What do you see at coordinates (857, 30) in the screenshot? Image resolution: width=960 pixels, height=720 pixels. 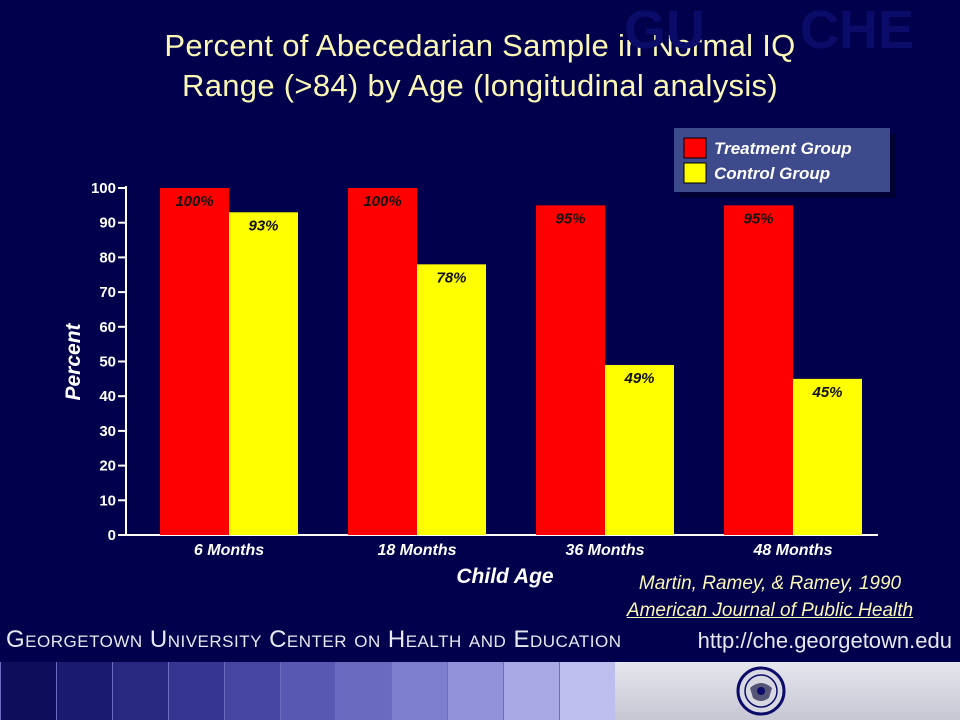 I see `logo-che: CHE` at bounding box center [857, 30].